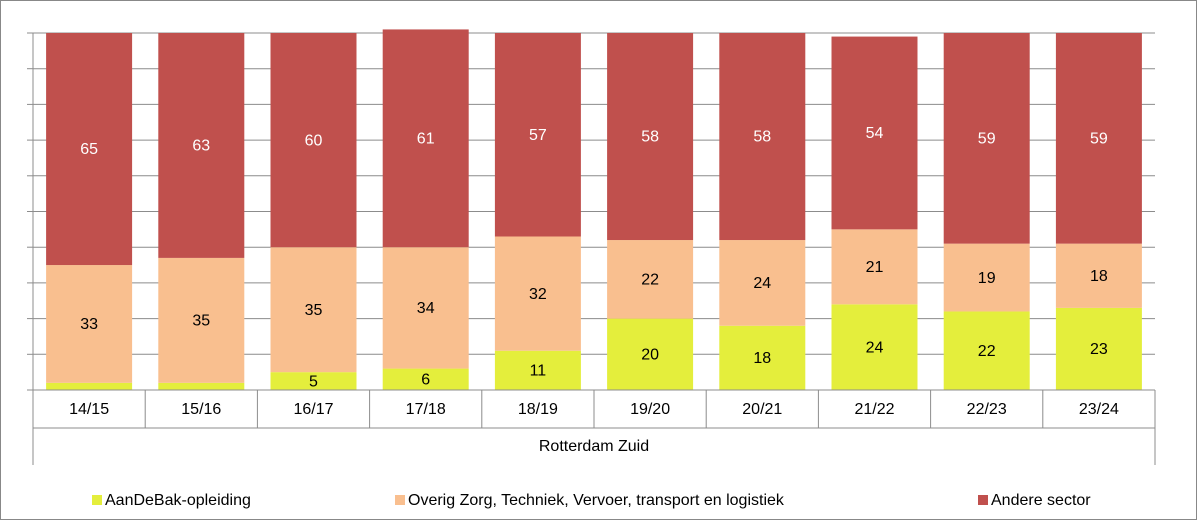  What do you see at coordinates (538, 409) in the screenshot?
I see `x-tick-label: 18/19` at bounding box center [538, 409].